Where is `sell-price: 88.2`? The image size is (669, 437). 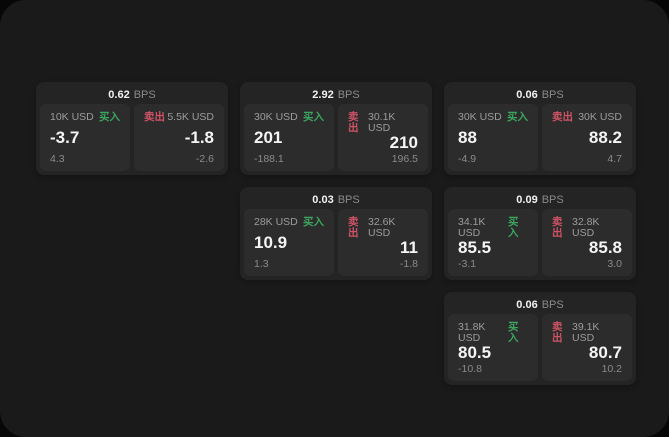 sell-price: 88.2 is located at coordinates (605, 138).